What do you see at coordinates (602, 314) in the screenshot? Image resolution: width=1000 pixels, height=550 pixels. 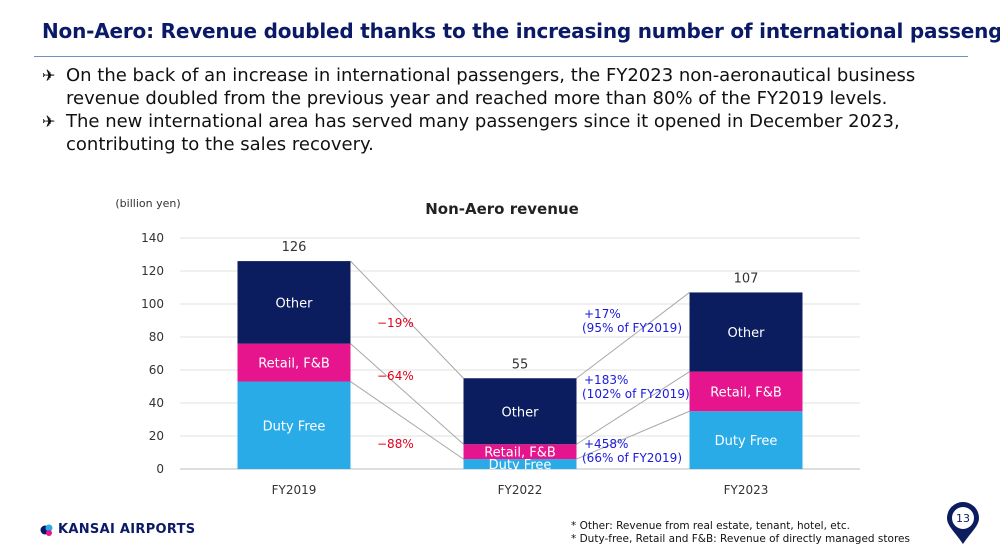 I see `change-label-2023: +17%` at bounding box center [602, 314].